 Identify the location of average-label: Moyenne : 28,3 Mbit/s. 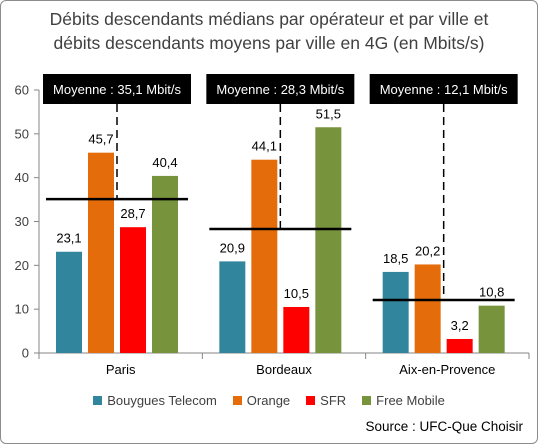
(280, 89).